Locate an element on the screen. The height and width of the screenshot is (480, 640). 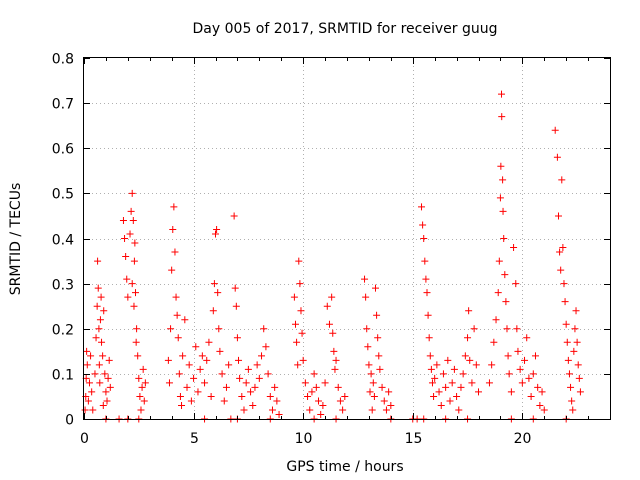
x-axis-title: GPS time / hours is located at coordinates (344, 467).